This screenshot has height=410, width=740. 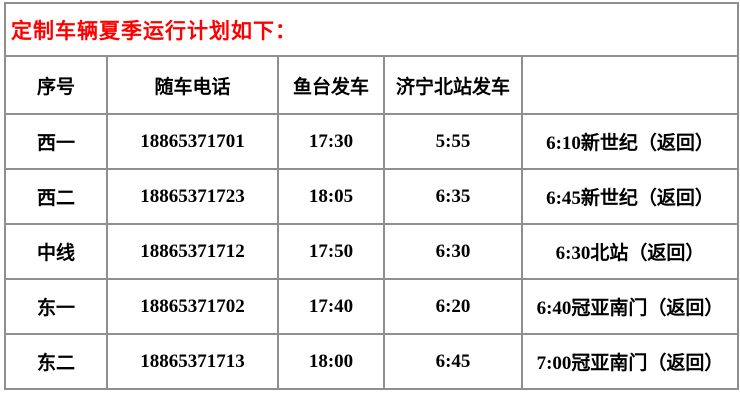 What do you see at coordinates (630, 306) in the screenshot?
I see `cell-return-note: 6:40冠亚南门（返回）` at bounding box center [630, 306].